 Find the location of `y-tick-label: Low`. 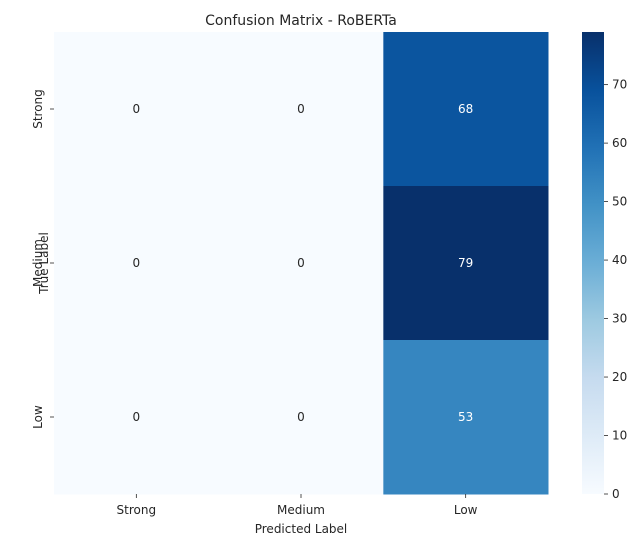

y-tick-label: Low is located at coordinates (38, 417).